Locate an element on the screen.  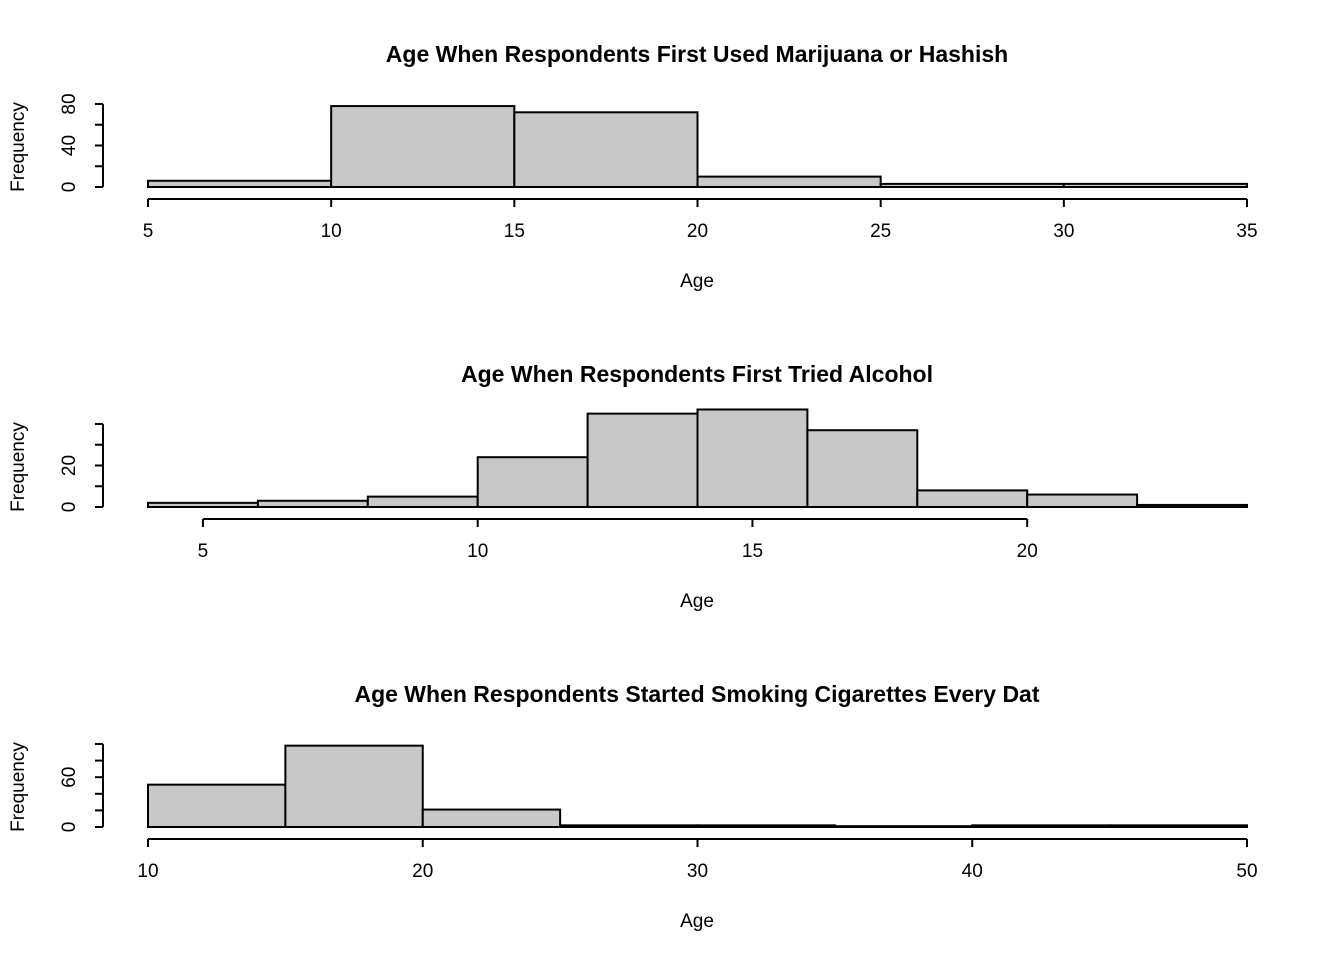
y-axis: 0 60 is located at coordinates (81, 788).